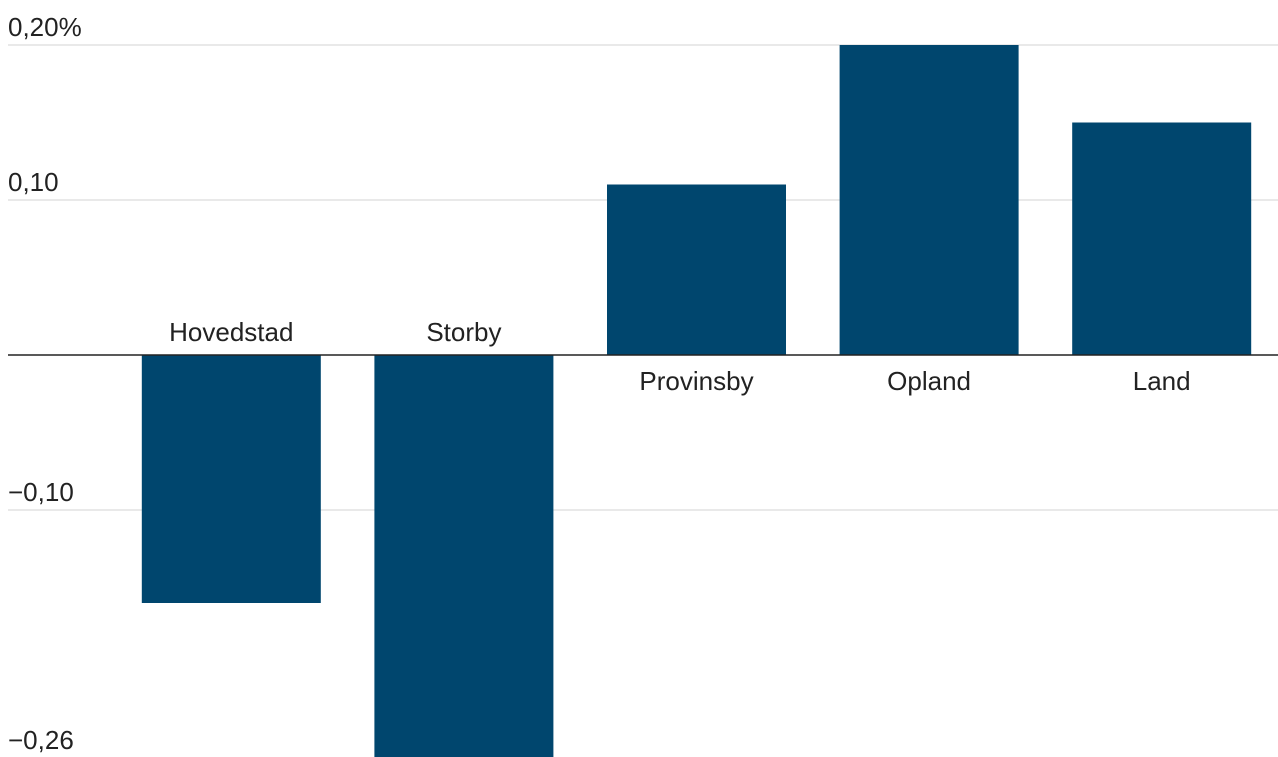  I want to click on category-label-storby: Storby, so click(463, 332).